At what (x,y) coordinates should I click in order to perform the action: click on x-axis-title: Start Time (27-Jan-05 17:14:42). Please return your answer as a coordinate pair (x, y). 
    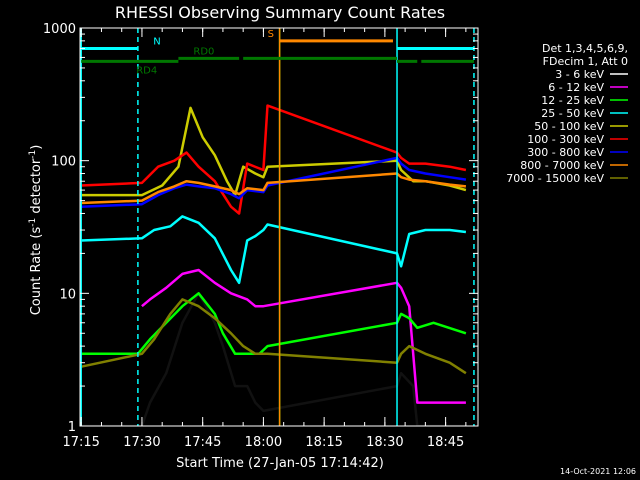
    Looking at the image, I should click on (280, 463).